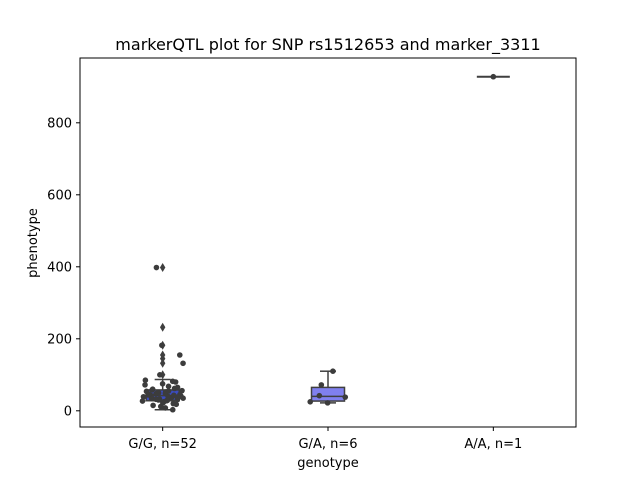  What do you see at coordinates (59, 195) in the screenshot?
I see `y-tick-label: 600` at bounding box center [59, 195].